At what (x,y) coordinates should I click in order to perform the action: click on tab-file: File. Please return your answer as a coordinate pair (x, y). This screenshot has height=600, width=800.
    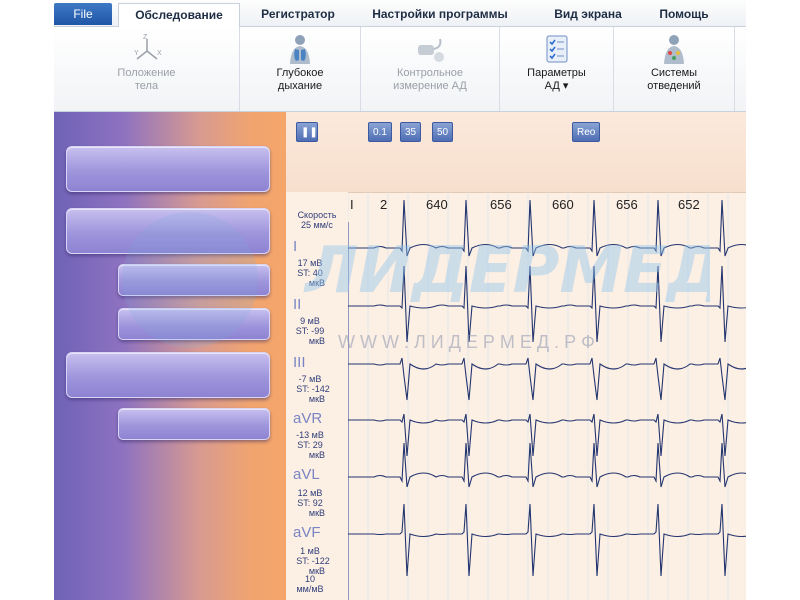
    Looking at the image, I should click on (83, 14).